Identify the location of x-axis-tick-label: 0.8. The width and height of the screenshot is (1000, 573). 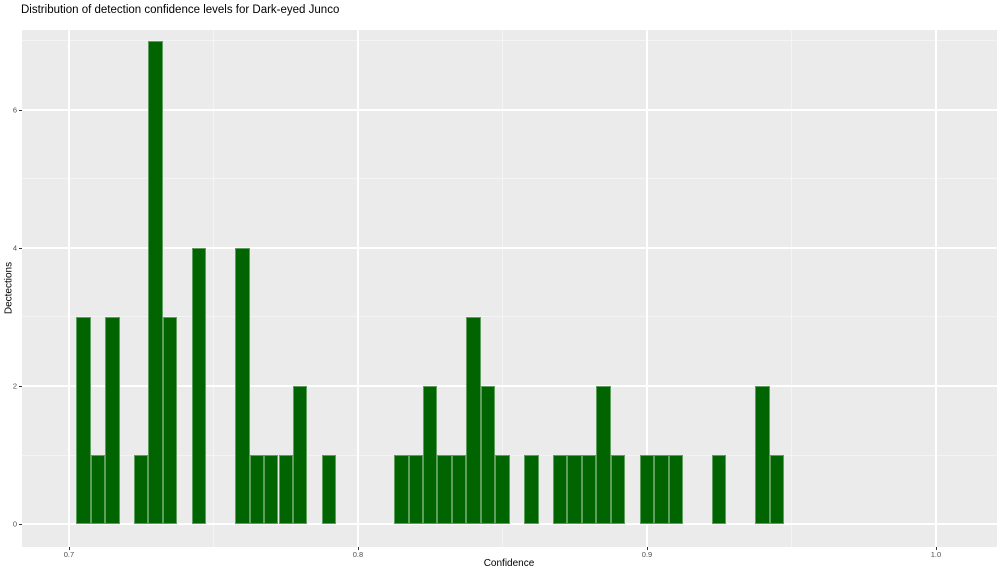
(358, 554).